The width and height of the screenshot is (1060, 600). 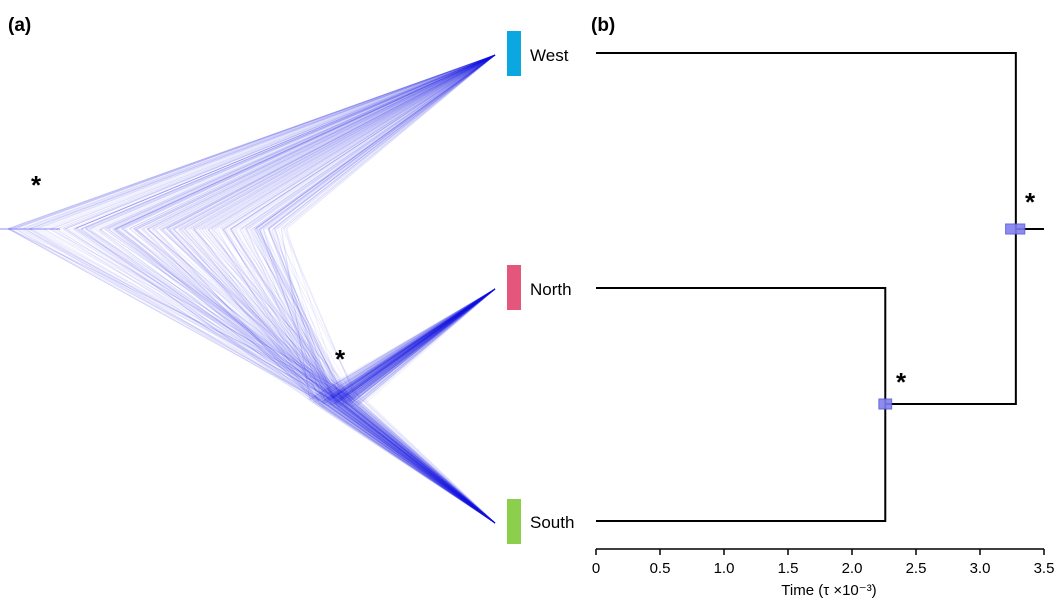 I want to click on x-tick-label: 1.5, so click(x=788, y=568).